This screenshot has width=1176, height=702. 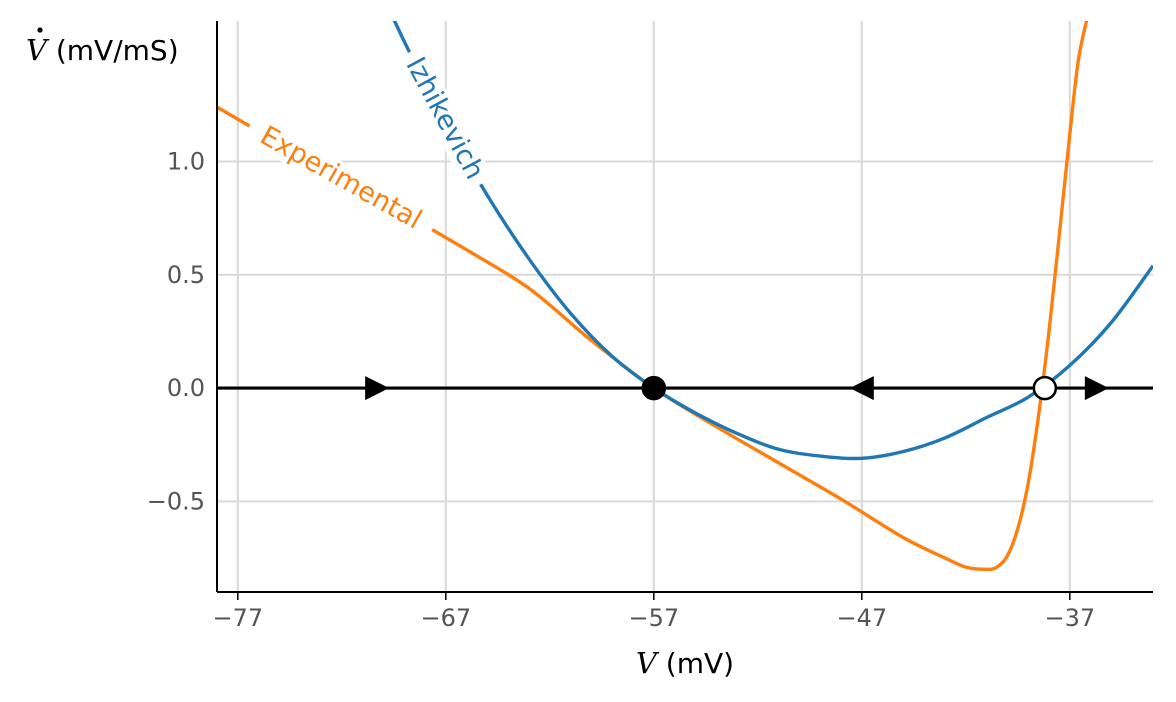 What do you see at coordinates (861, 388) in the screenshot?
I see `flow-arrow-left` at bounding box center [861, 388].